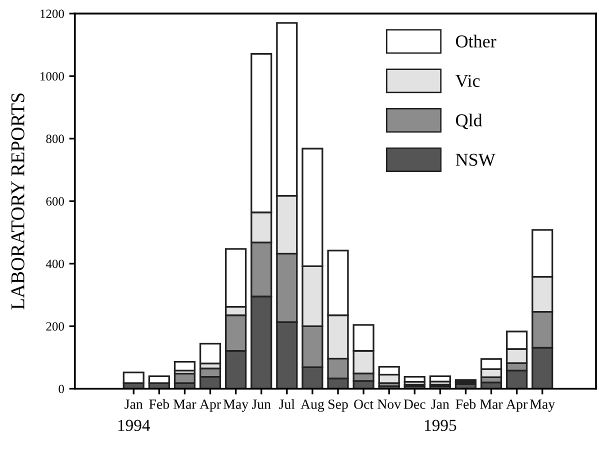 The height and width of the screenshot is (452, 599). What do you see at coordinates (338, 406) in the screenshot?
I see `x-tick-label: Sep` at bounding box center [338, 406].